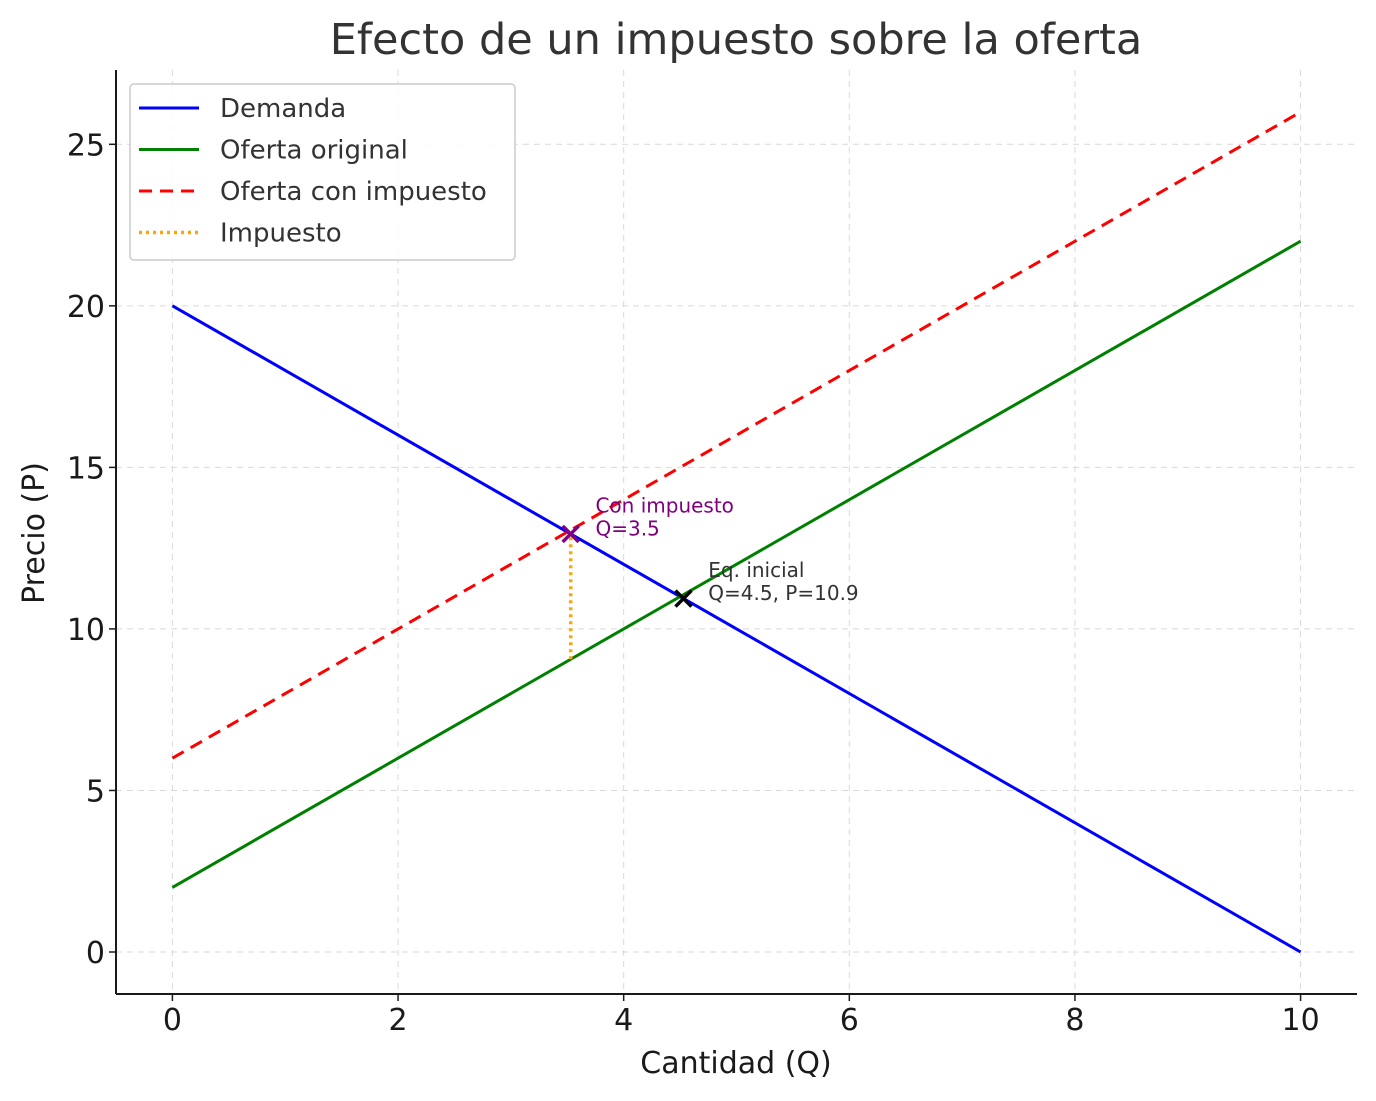 Image resolution: width=1376 pixels, height=1101 pixels. Describe the element at coordinates (353, 192) in the screenshot. I see `legend-label: Oferta con impuesto` at that location.